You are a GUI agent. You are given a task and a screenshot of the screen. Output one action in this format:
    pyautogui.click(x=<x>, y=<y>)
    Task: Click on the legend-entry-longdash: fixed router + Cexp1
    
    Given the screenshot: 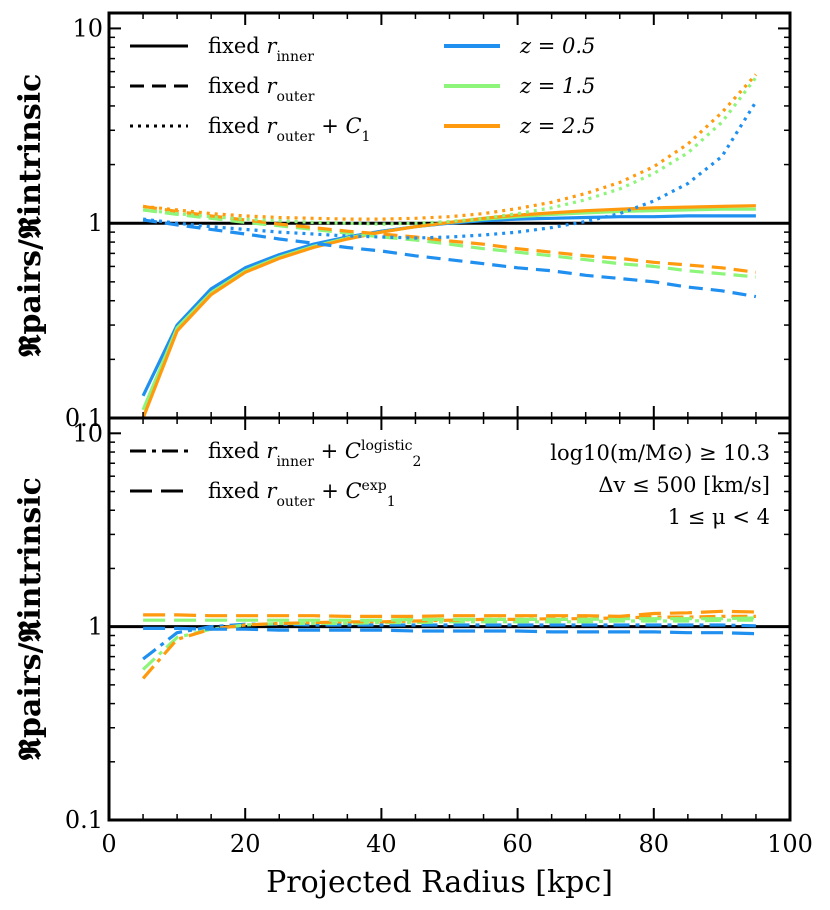 What is the action you would take?
    pyautogui.click(x=302, y=494)
    